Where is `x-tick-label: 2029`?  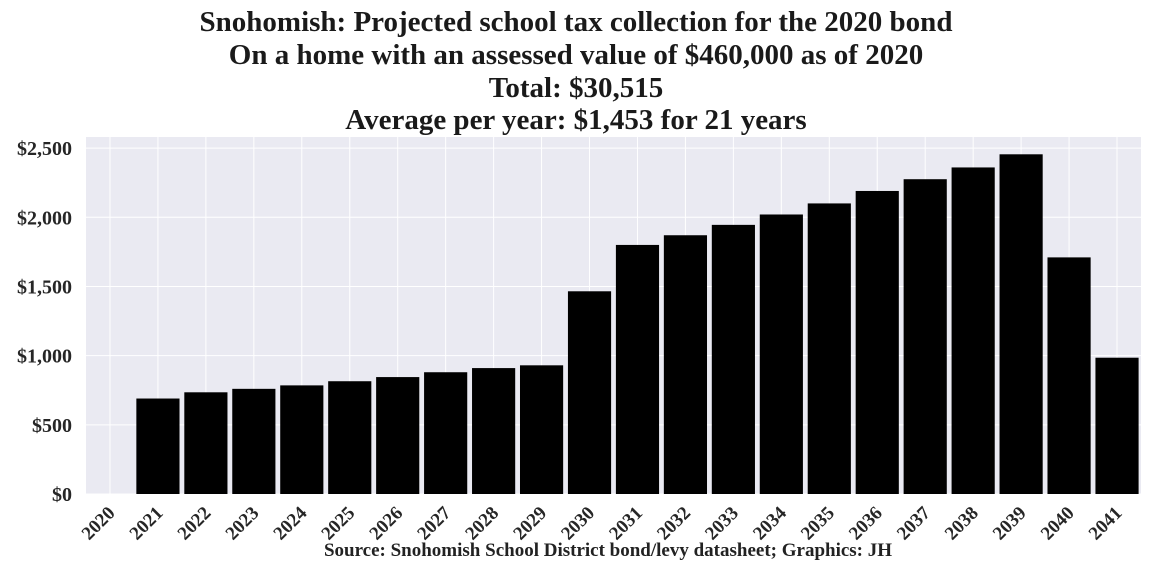 x-tick-label: 2029 is located at coordinates (530, 524).